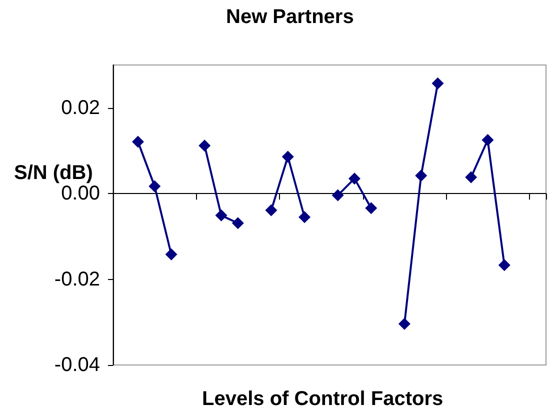 This screenshot has width=548, height=414. I want to click on y-tick-label: -0.02, so click(77, 279).